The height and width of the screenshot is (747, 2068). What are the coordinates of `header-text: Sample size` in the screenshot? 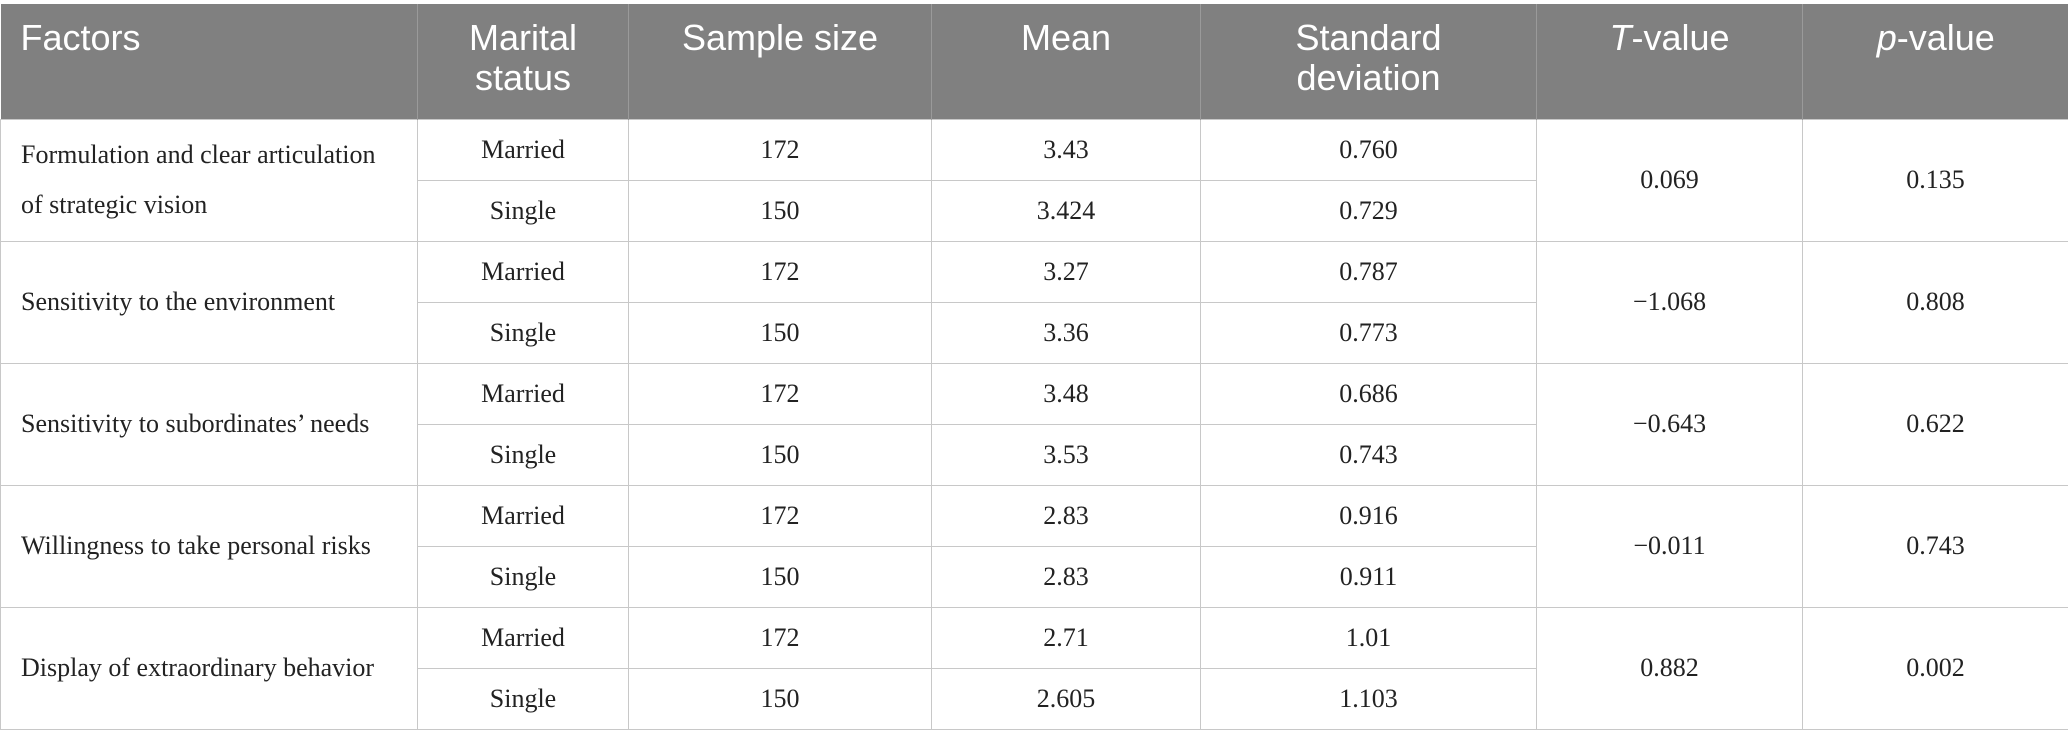 It's located at (780, 37).